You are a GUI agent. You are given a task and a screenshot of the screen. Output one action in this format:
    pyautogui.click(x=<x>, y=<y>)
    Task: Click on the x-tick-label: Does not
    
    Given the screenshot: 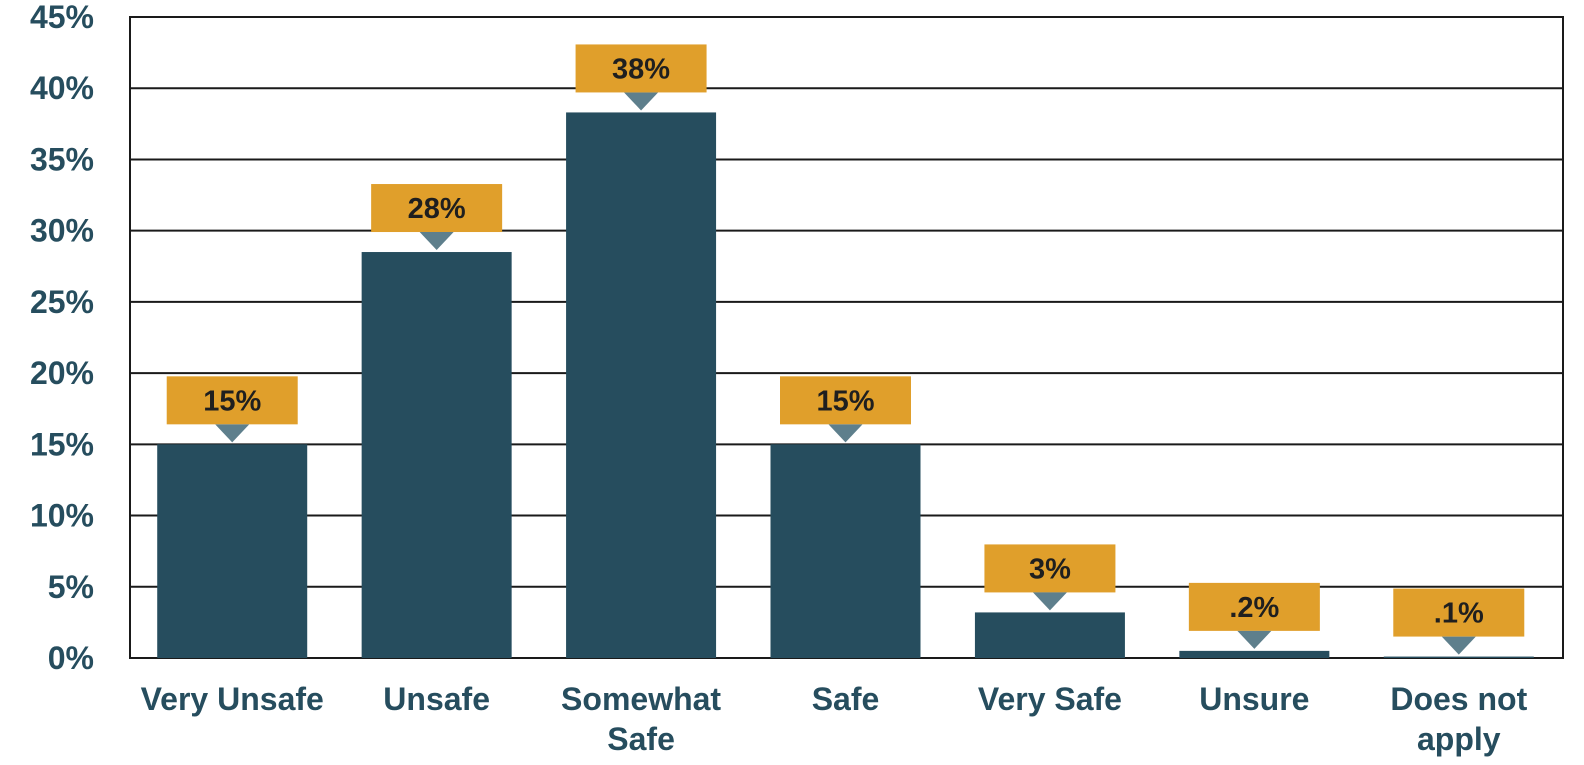 What is the action you would take?
    pyautogui.click(x=1458, y=699)
    